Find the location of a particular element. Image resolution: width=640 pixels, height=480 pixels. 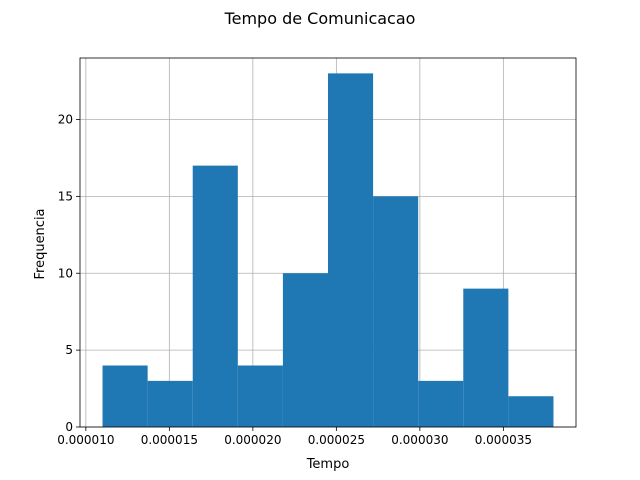

y-tick-label: 20 is located at coordinates (65, 120).